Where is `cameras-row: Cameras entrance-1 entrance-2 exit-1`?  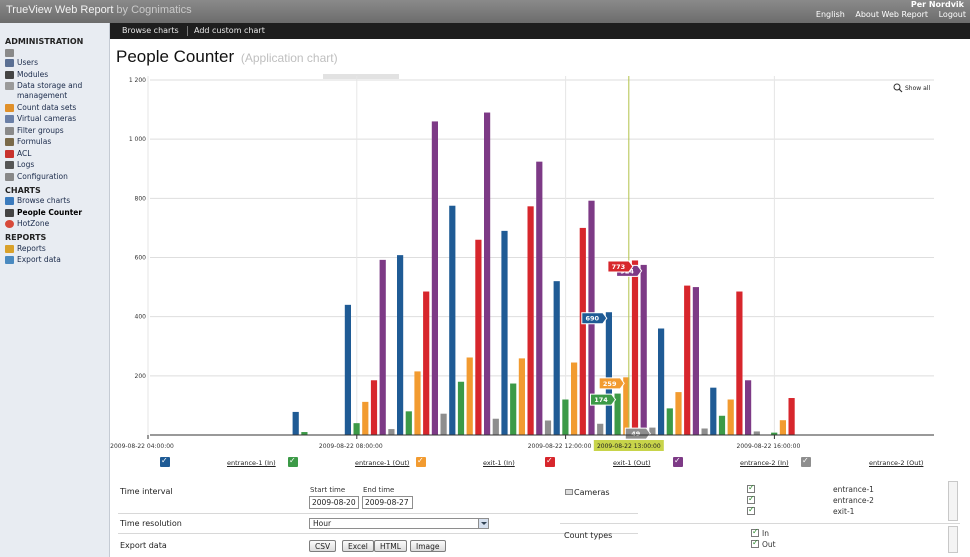
cameras-row: Cameras entrance-1 entrance-2 exit-1 is located at coordinates (760, 500).